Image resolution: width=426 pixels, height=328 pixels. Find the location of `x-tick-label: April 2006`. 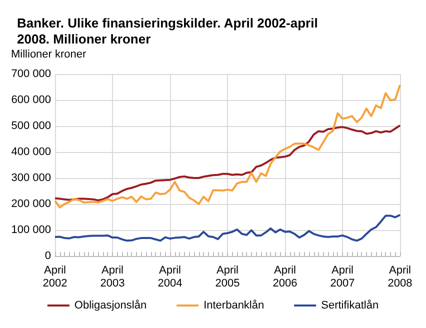

x-tick-label: April 2006 is located at coordinates (285, 277).